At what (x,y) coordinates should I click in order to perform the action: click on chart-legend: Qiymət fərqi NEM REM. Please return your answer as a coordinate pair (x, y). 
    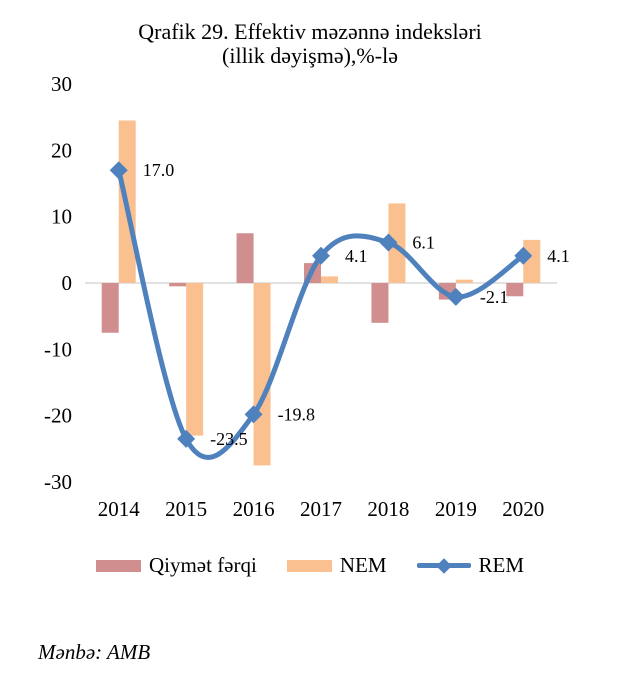
    Looking at the image, I should click on (310, 565).